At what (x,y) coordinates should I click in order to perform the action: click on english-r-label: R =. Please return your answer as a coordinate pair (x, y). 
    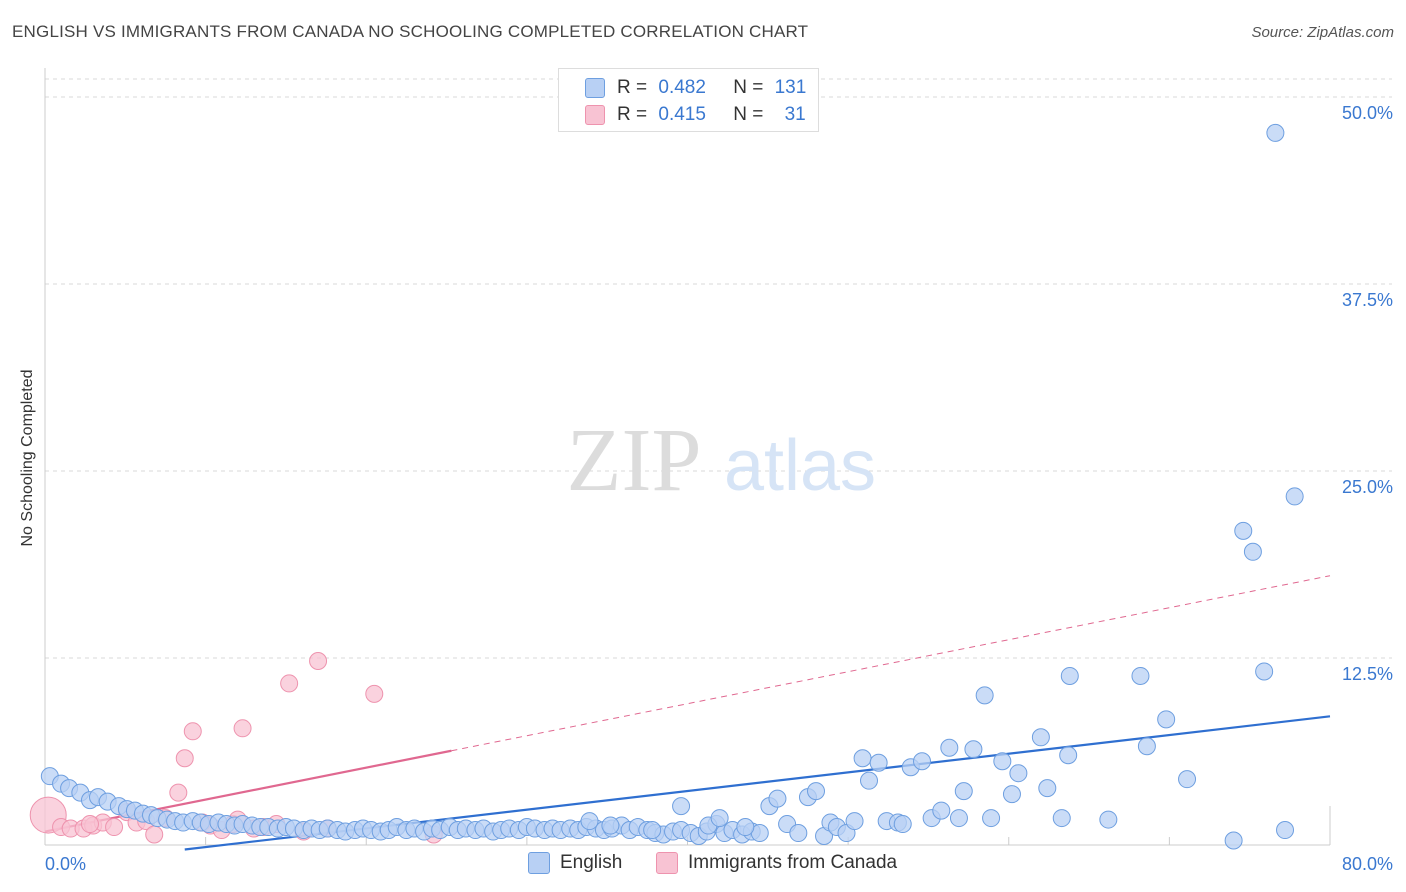
    Looking at the image, I should click on (632, 87).